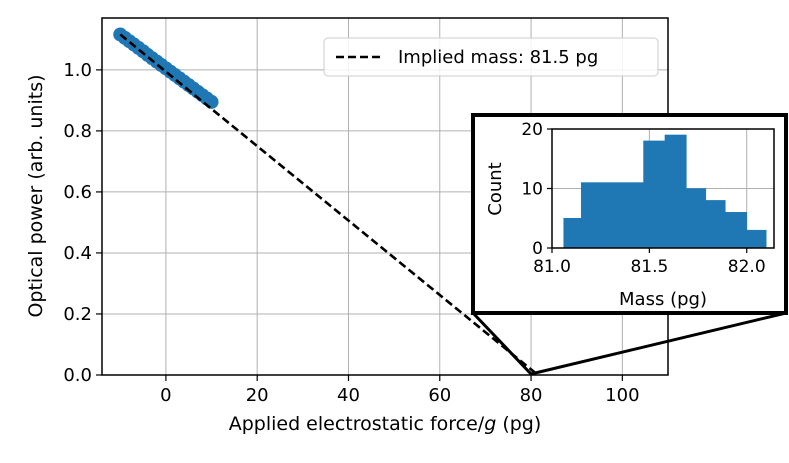 The image size is (789, 463). Describe the element at coordinates (552, 267) in the screenshot. I see `inset-x-tick-label: 81.0` at that location.